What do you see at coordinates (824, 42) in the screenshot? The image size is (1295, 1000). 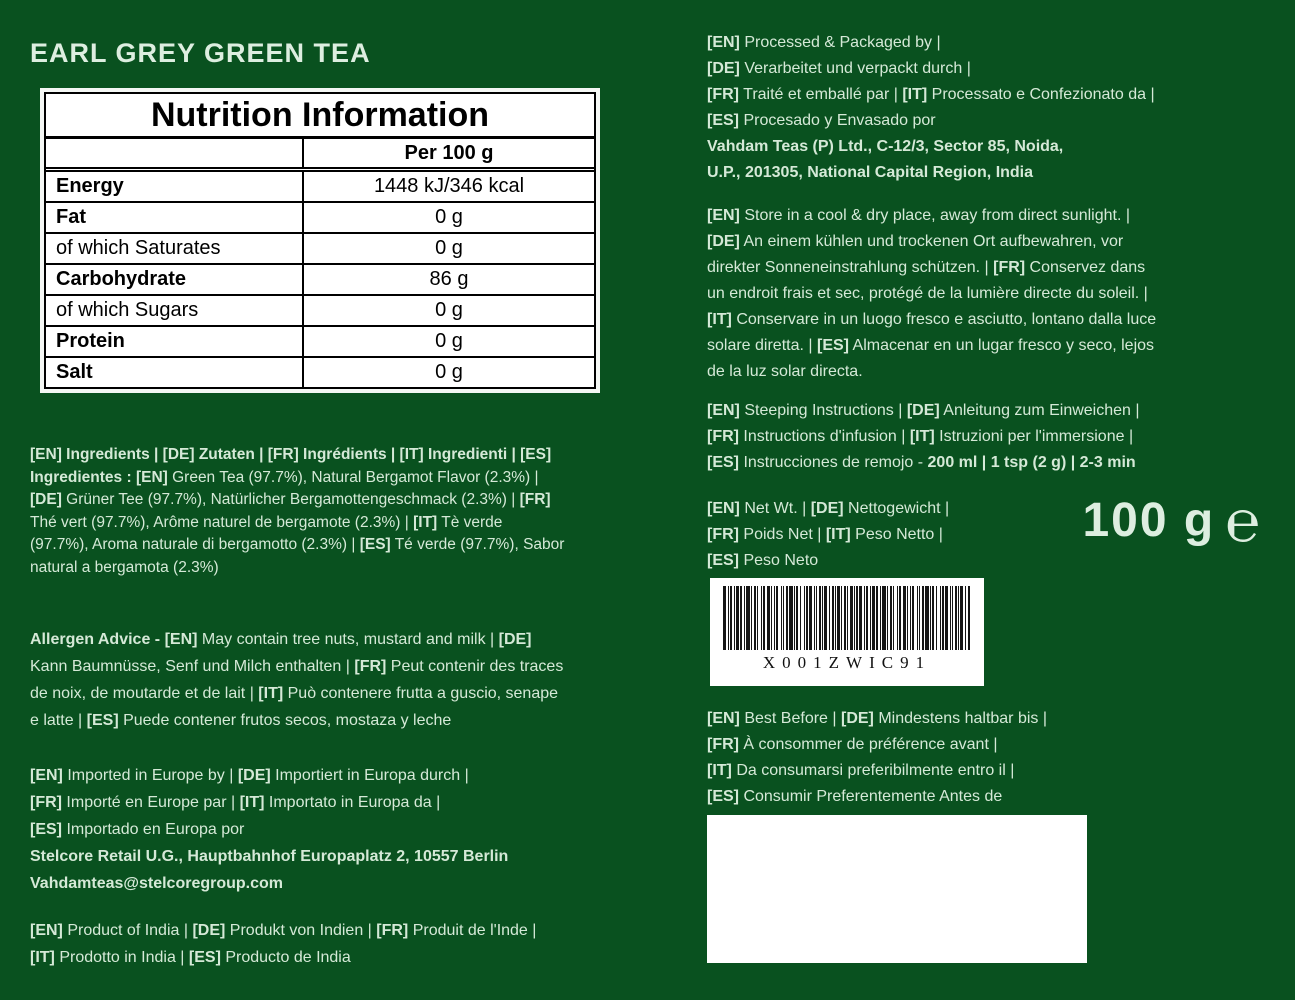 I see `text-line: [EN] Processed & Packaged by |` at bounding box center [824, 42].